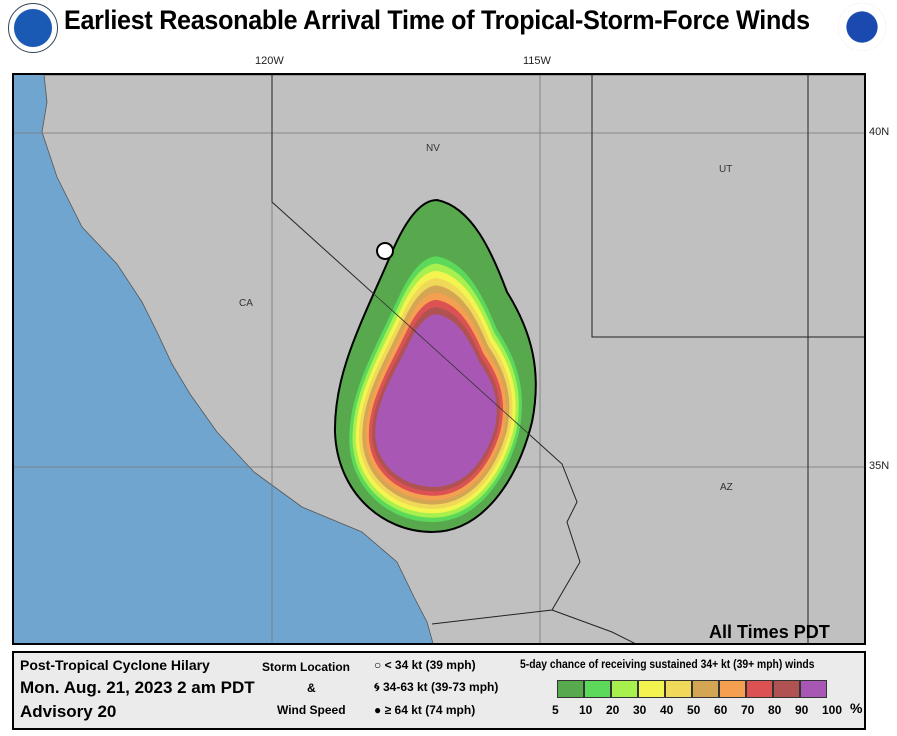  What do you see at coordinates (555, 710) in the screenshot?
I see `scale-label: 5` at bounding box center [555, 710].